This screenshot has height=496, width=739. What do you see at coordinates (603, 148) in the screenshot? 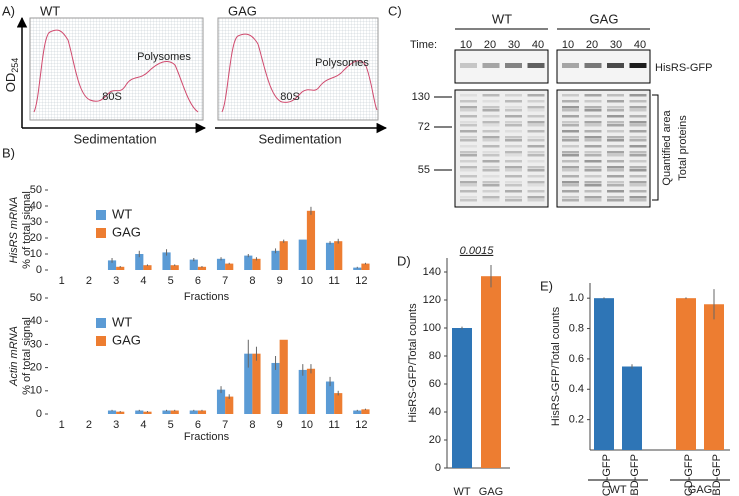
I see `blot` at bounding box center [603, 148].